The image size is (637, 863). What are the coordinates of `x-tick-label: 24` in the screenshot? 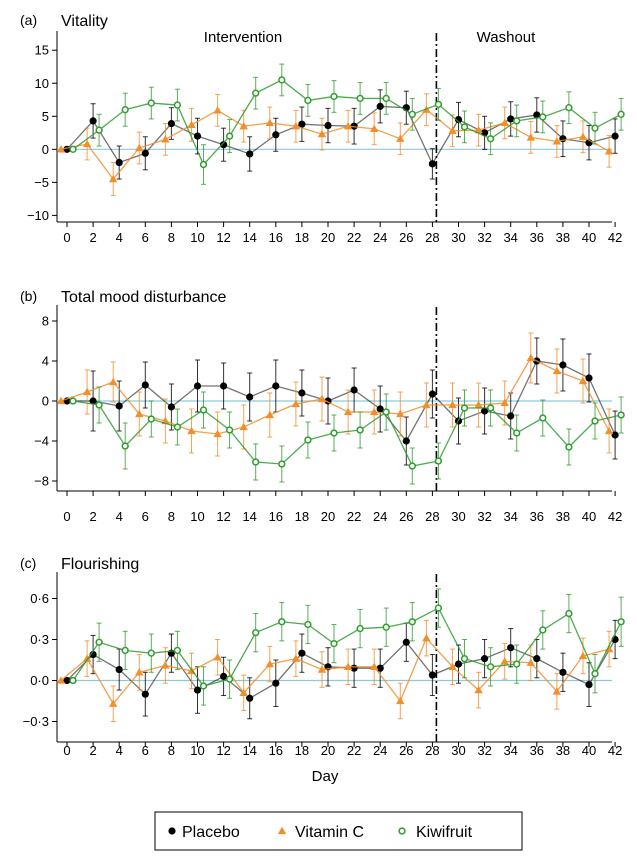 It's located at (380, 516).